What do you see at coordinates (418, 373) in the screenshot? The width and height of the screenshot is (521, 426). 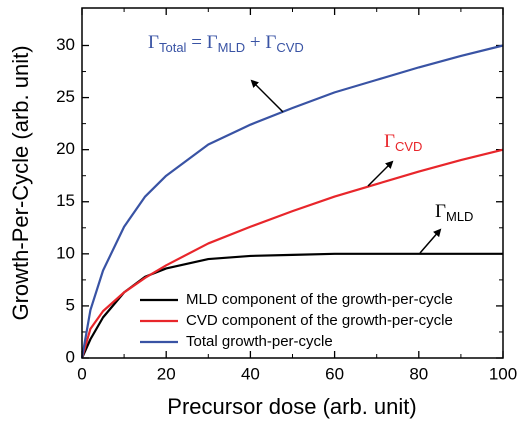 I see `x-tick-label: 80` at bounding box center [418, 373].